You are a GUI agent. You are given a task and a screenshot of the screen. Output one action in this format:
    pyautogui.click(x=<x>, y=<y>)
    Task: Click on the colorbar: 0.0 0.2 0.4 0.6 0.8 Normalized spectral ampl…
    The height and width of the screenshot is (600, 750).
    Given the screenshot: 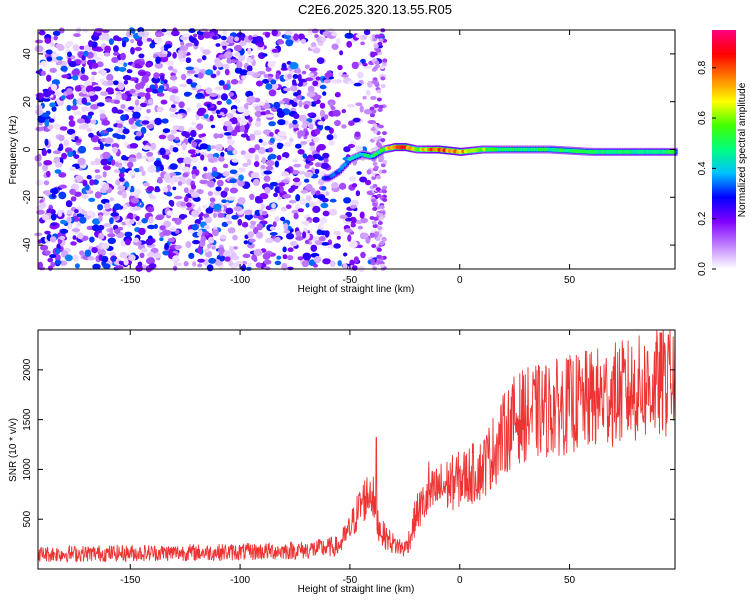 What is the action you would take?
    pyautogui.click(x=722, y=153)
    